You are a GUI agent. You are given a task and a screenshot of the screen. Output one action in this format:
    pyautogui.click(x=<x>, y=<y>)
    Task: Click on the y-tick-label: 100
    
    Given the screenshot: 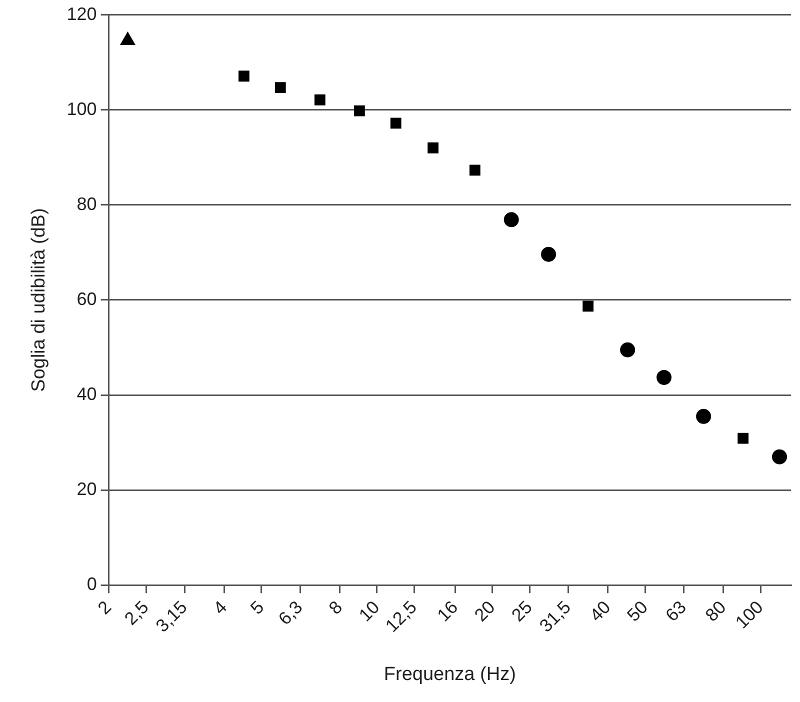 What is the action you would take?
    pyautogui.click(x=81, y=108)
    